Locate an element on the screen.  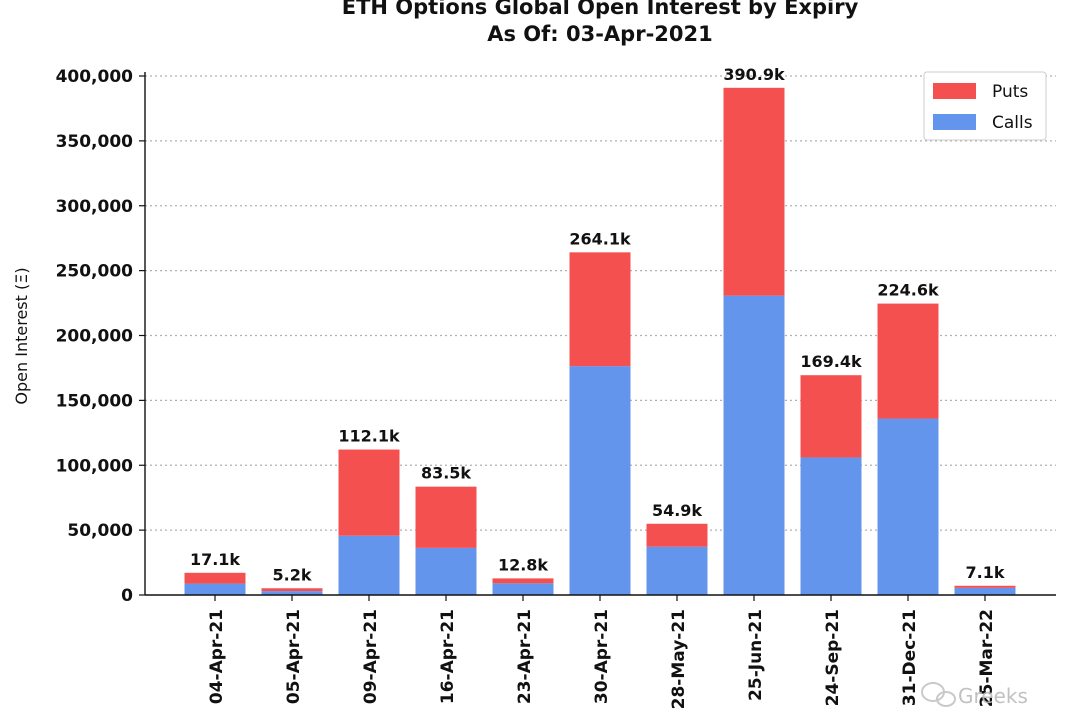
y-tick-label: 150,000 is located at coordinates (95, 401).